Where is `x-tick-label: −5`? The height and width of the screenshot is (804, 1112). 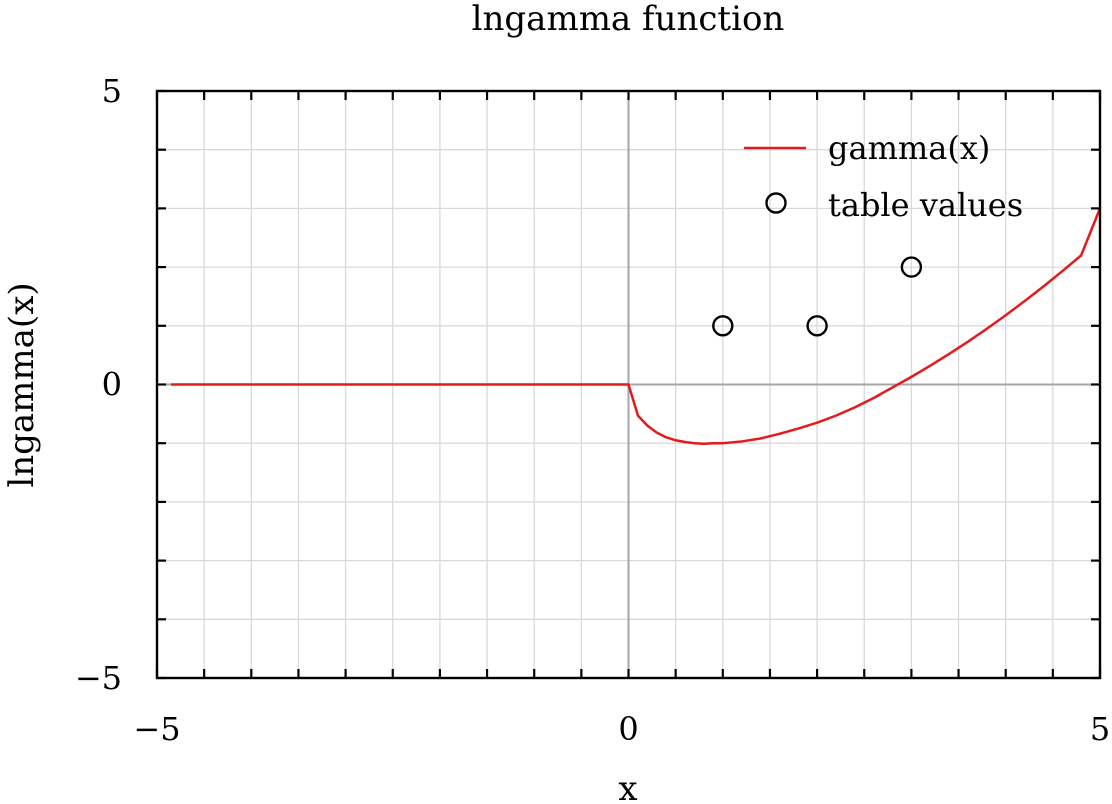 x-tick-label: −5 is located at coordinates (156, 729).